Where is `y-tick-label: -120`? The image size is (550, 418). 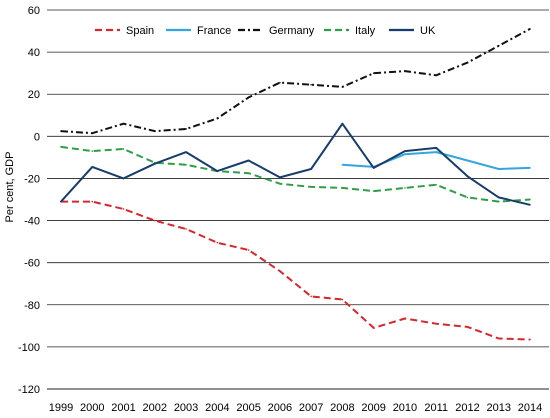
y-tick-label: -120 is located at coordinates (29, 390).